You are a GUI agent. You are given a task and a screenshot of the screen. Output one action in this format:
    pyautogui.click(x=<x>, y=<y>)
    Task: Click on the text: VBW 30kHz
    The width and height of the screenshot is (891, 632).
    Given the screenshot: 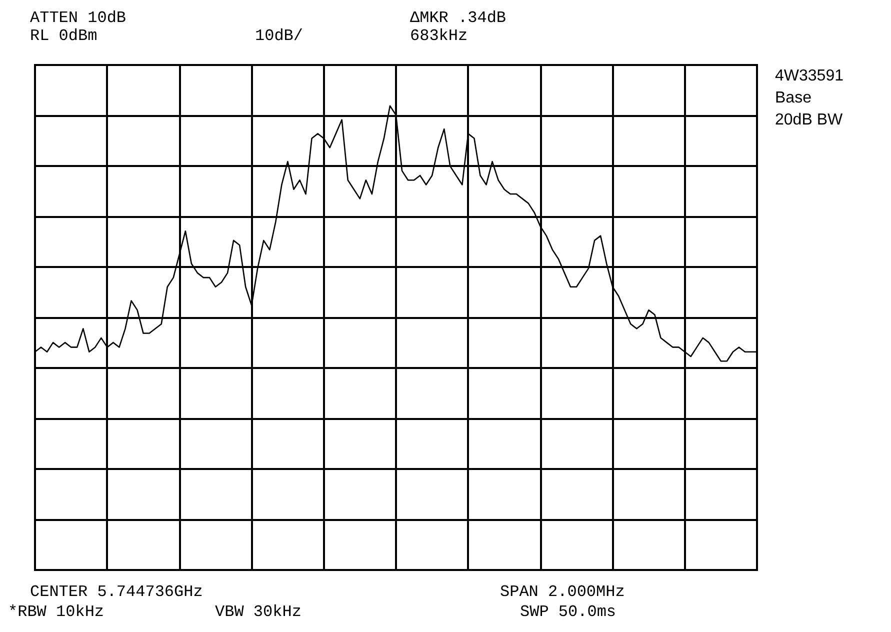 What is the action you would take?
    pyautogui.click(x=258, y=612)
    